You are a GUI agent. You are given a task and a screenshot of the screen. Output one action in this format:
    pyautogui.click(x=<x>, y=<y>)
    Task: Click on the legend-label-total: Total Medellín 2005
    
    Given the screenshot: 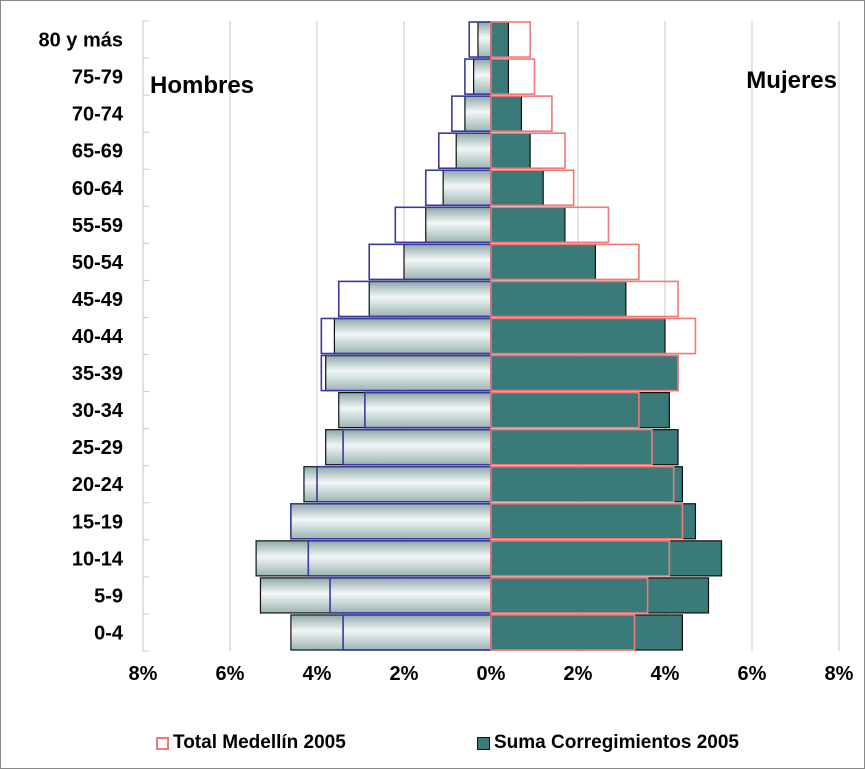 What is the action you would take?
    pyautogui.click(x=259, y=742)
    